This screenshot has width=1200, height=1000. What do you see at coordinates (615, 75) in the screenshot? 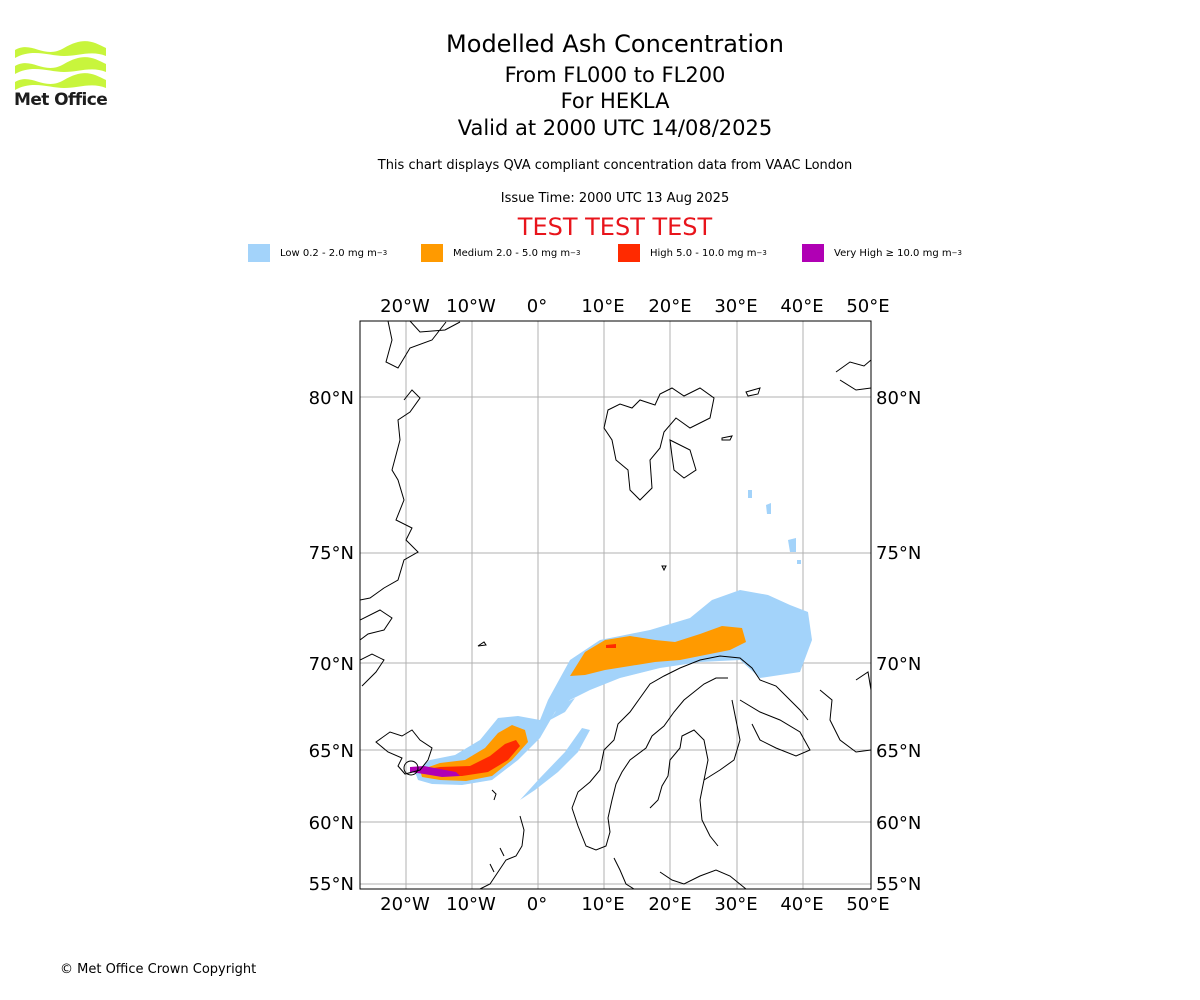
I see `flight-levels: From FL000 to FL200` at bounding box center [615, 75].